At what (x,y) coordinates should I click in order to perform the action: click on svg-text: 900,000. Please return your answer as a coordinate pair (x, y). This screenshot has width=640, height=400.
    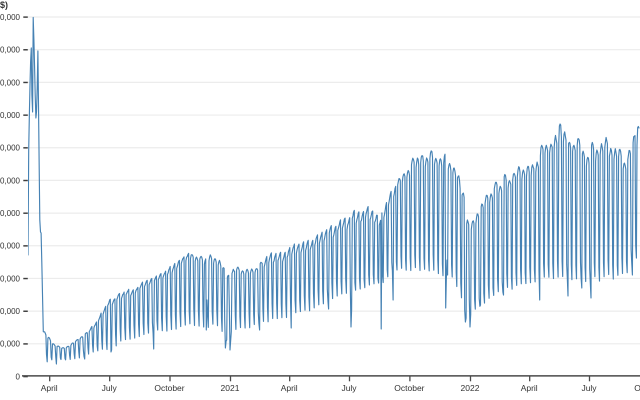
    Looking at the image, I should click on (10, 82).